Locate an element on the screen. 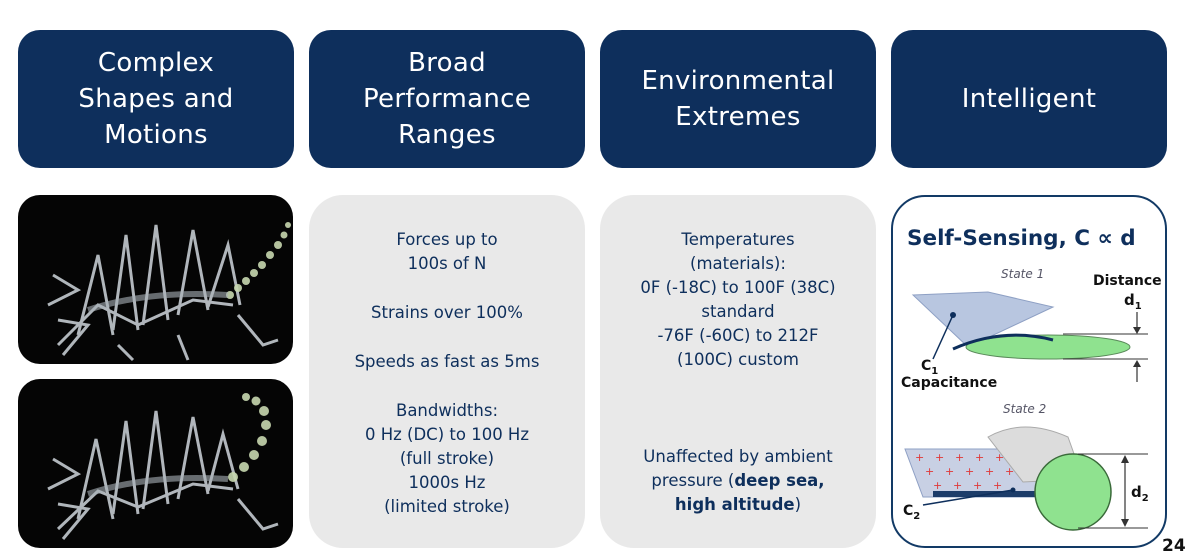 The width and height of the screenshot is (1185, 556). robot-photo-curled-tail is located at coordinates (155, 463).